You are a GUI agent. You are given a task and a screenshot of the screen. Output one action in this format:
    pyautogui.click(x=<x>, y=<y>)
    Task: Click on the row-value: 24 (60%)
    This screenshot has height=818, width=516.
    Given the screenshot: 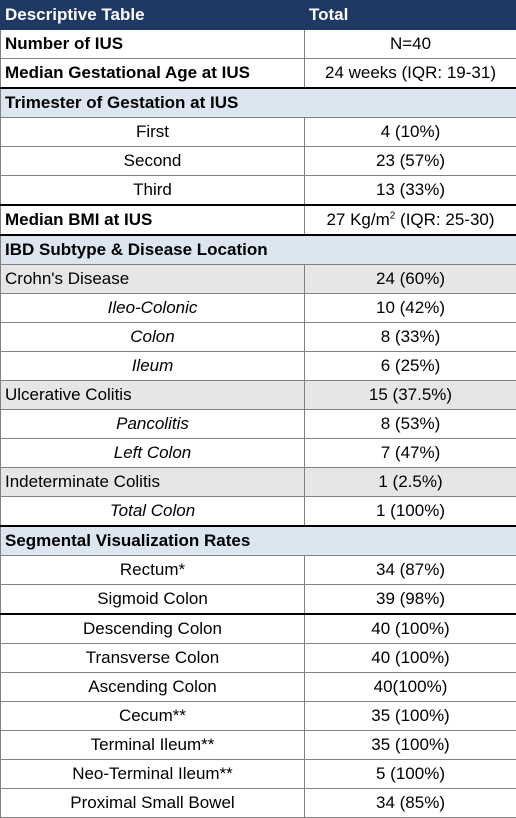 What is the action you would take?
    pyautogui.click(x=410, y=279)
    